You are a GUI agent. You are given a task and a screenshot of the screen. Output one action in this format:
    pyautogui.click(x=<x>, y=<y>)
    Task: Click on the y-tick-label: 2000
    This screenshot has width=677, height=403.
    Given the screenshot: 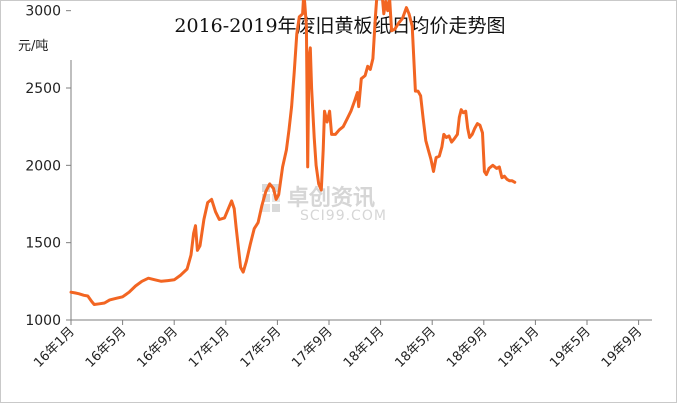 What is the action you would take?
    pyautogui.click(x=43, y=166)
    